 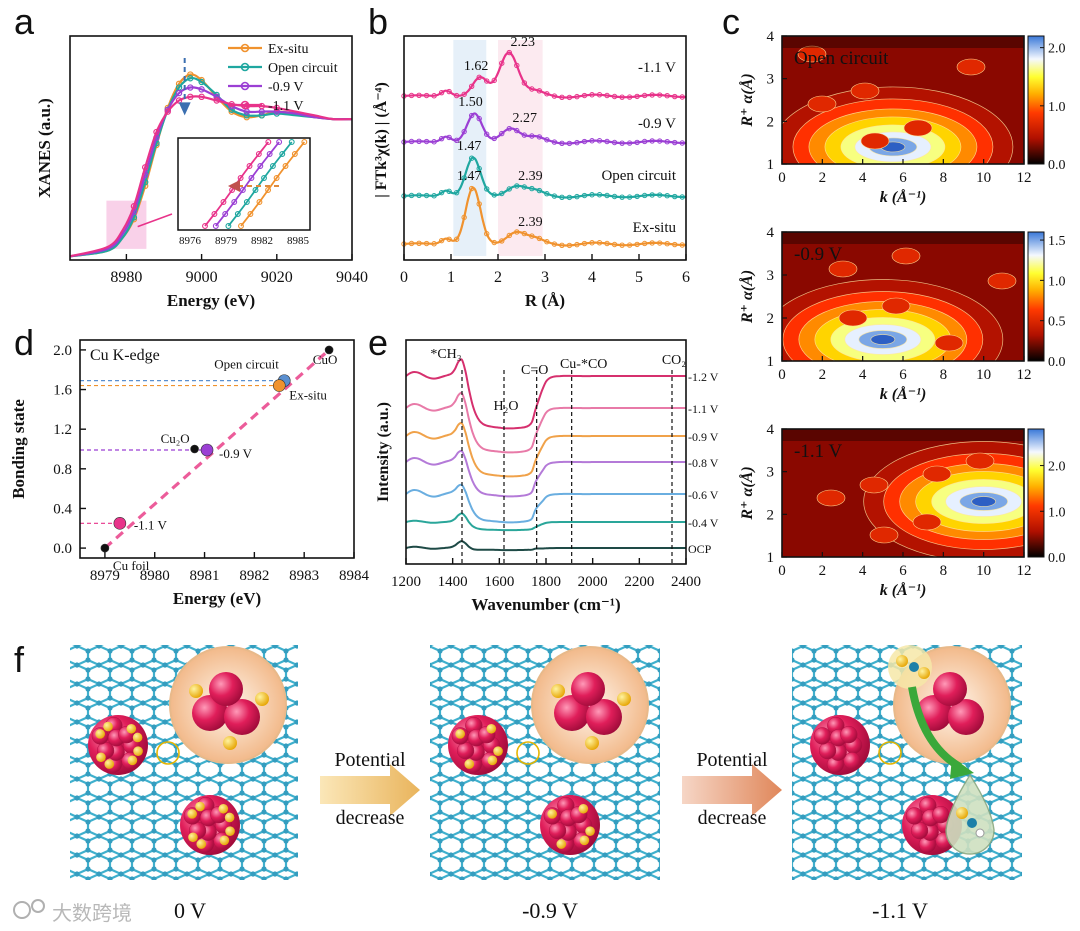 What do you see at coordinates (288, 49) in the screenshot?
I see `panel-a-legend-label: Ex-situ` at bounding box center [288, 49].